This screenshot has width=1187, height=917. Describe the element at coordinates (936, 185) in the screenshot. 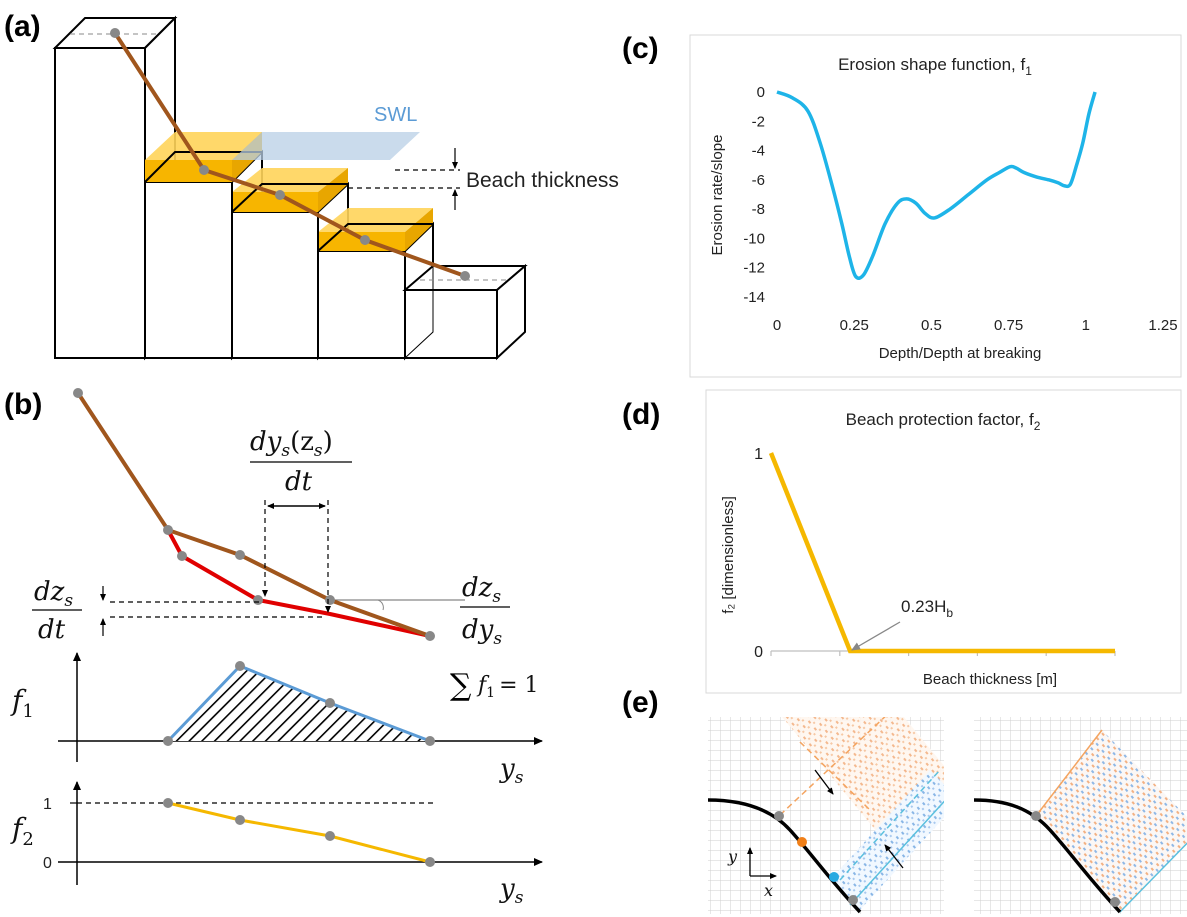

I see `chart-c-series-line` at that location.